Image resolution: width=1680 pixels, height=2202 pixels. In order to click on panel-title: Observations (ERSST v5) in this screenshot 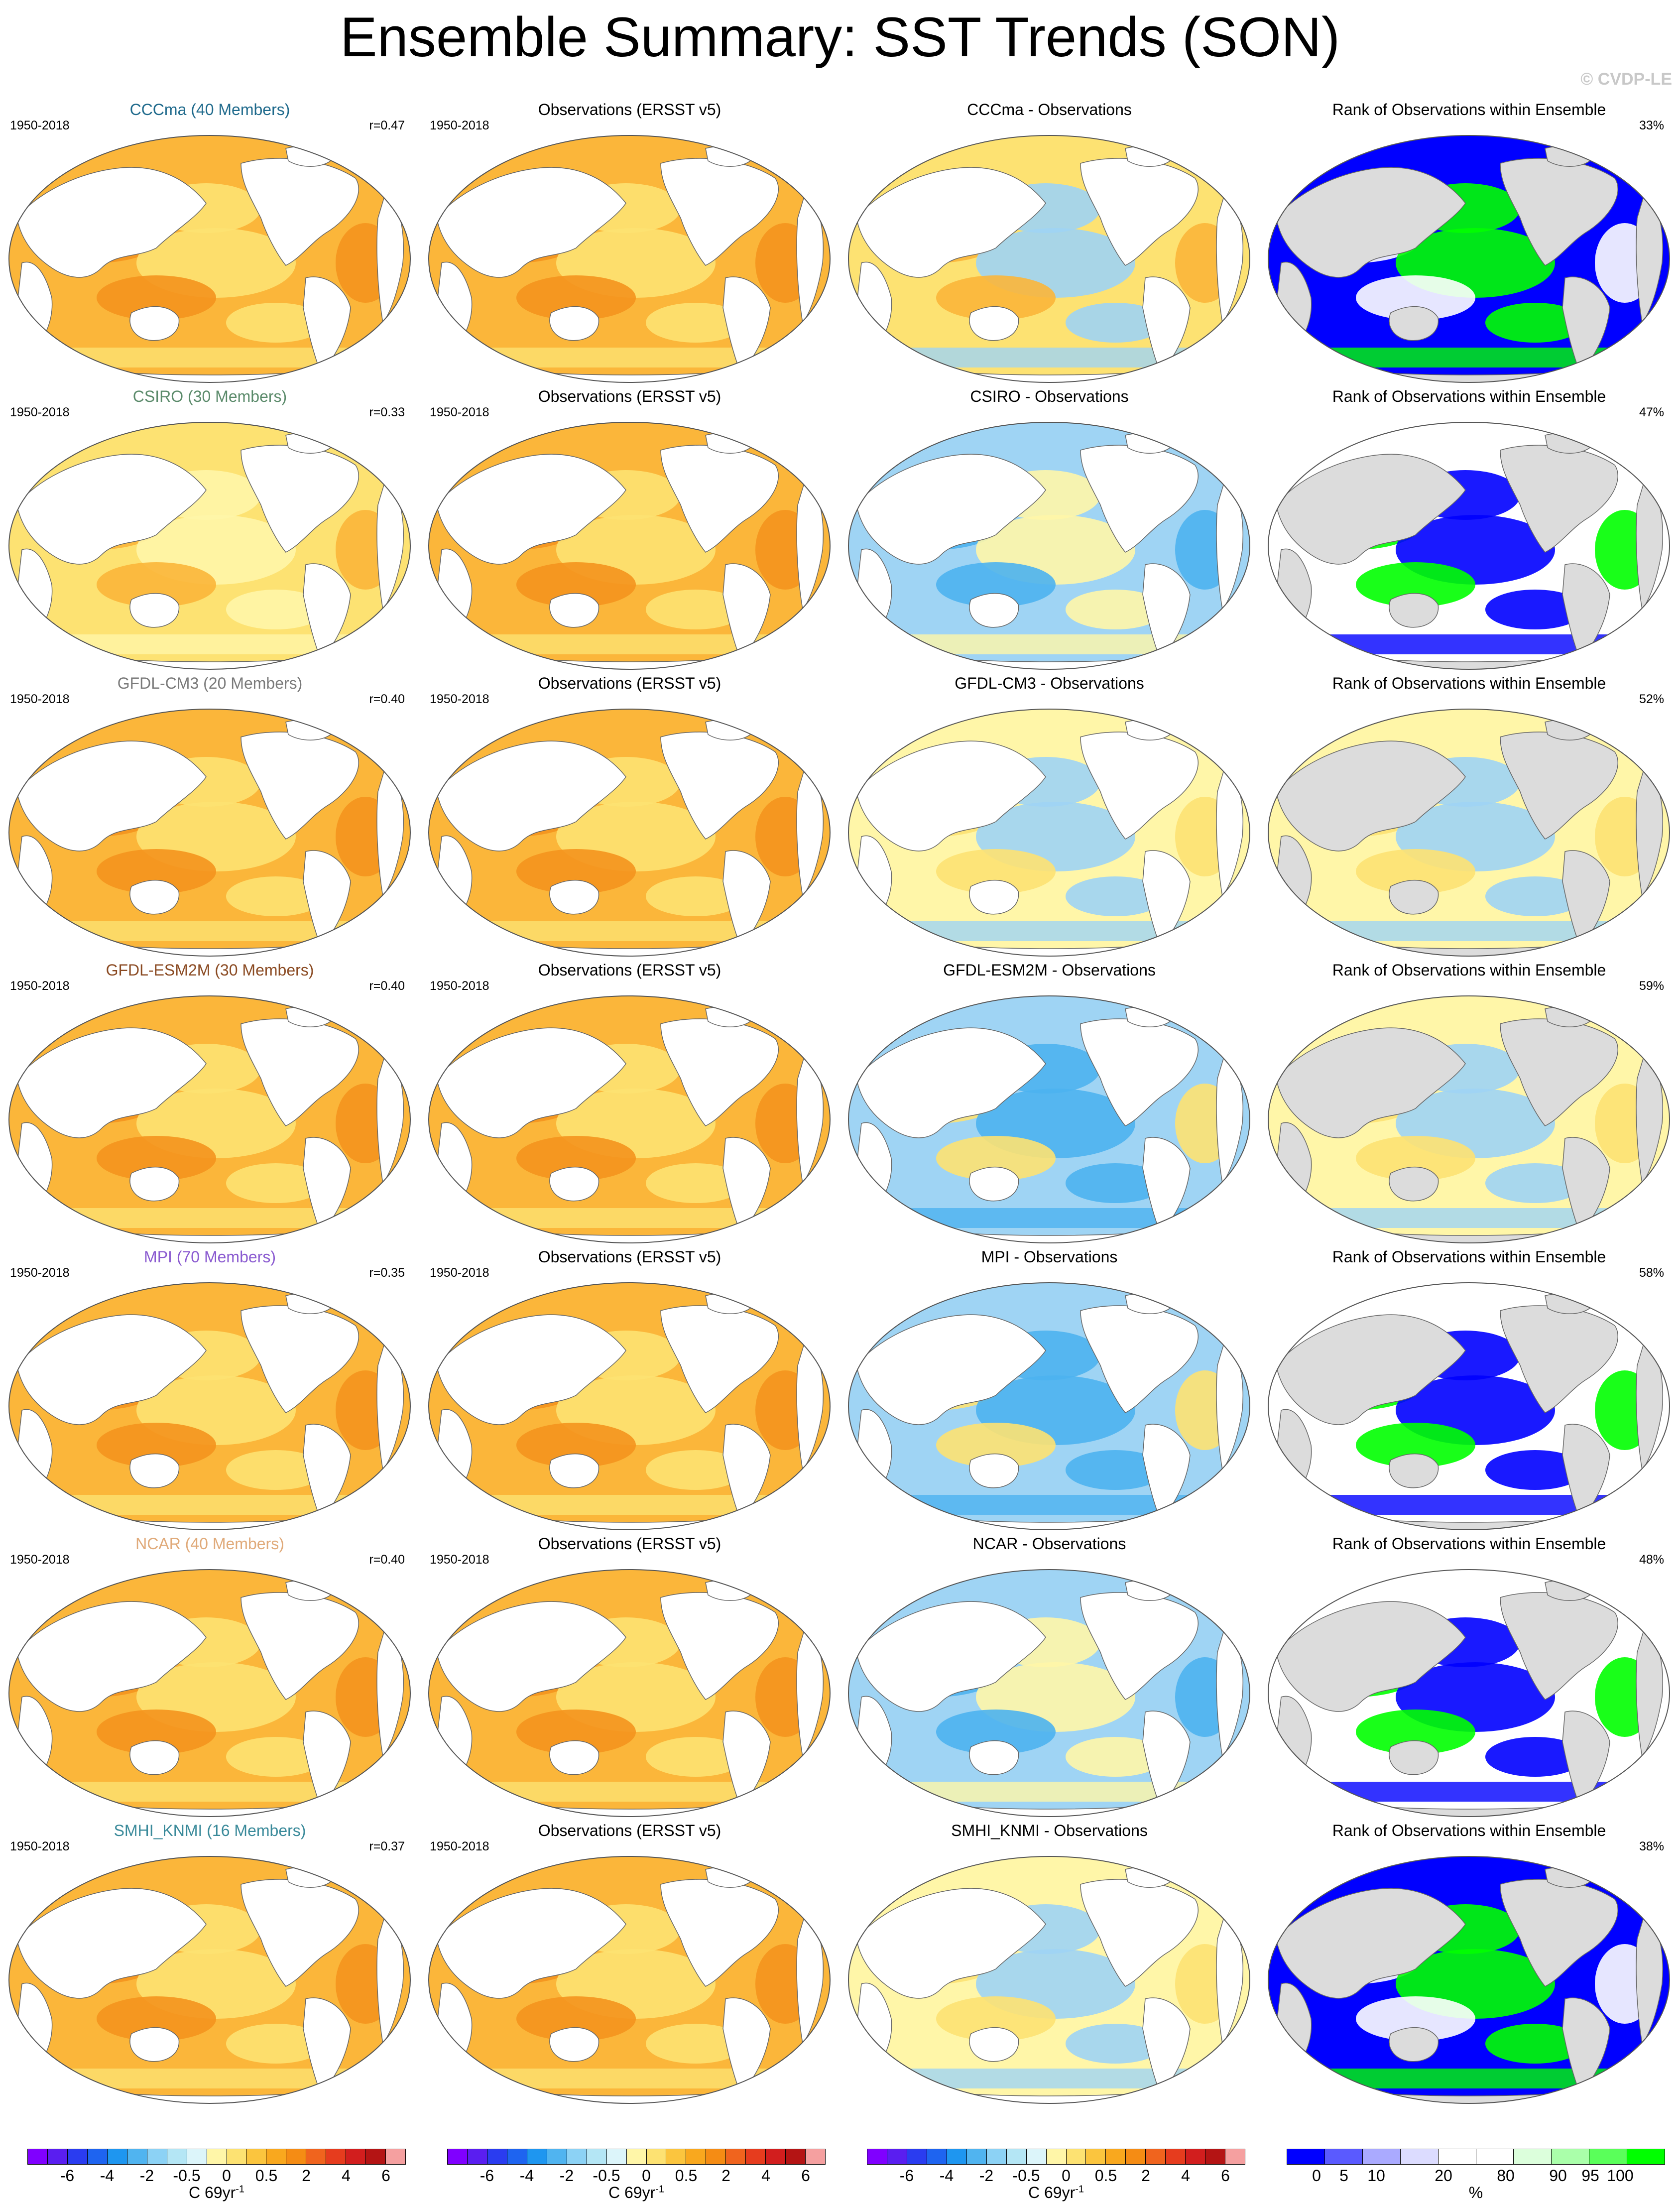, I will do `click(629, 396)`.